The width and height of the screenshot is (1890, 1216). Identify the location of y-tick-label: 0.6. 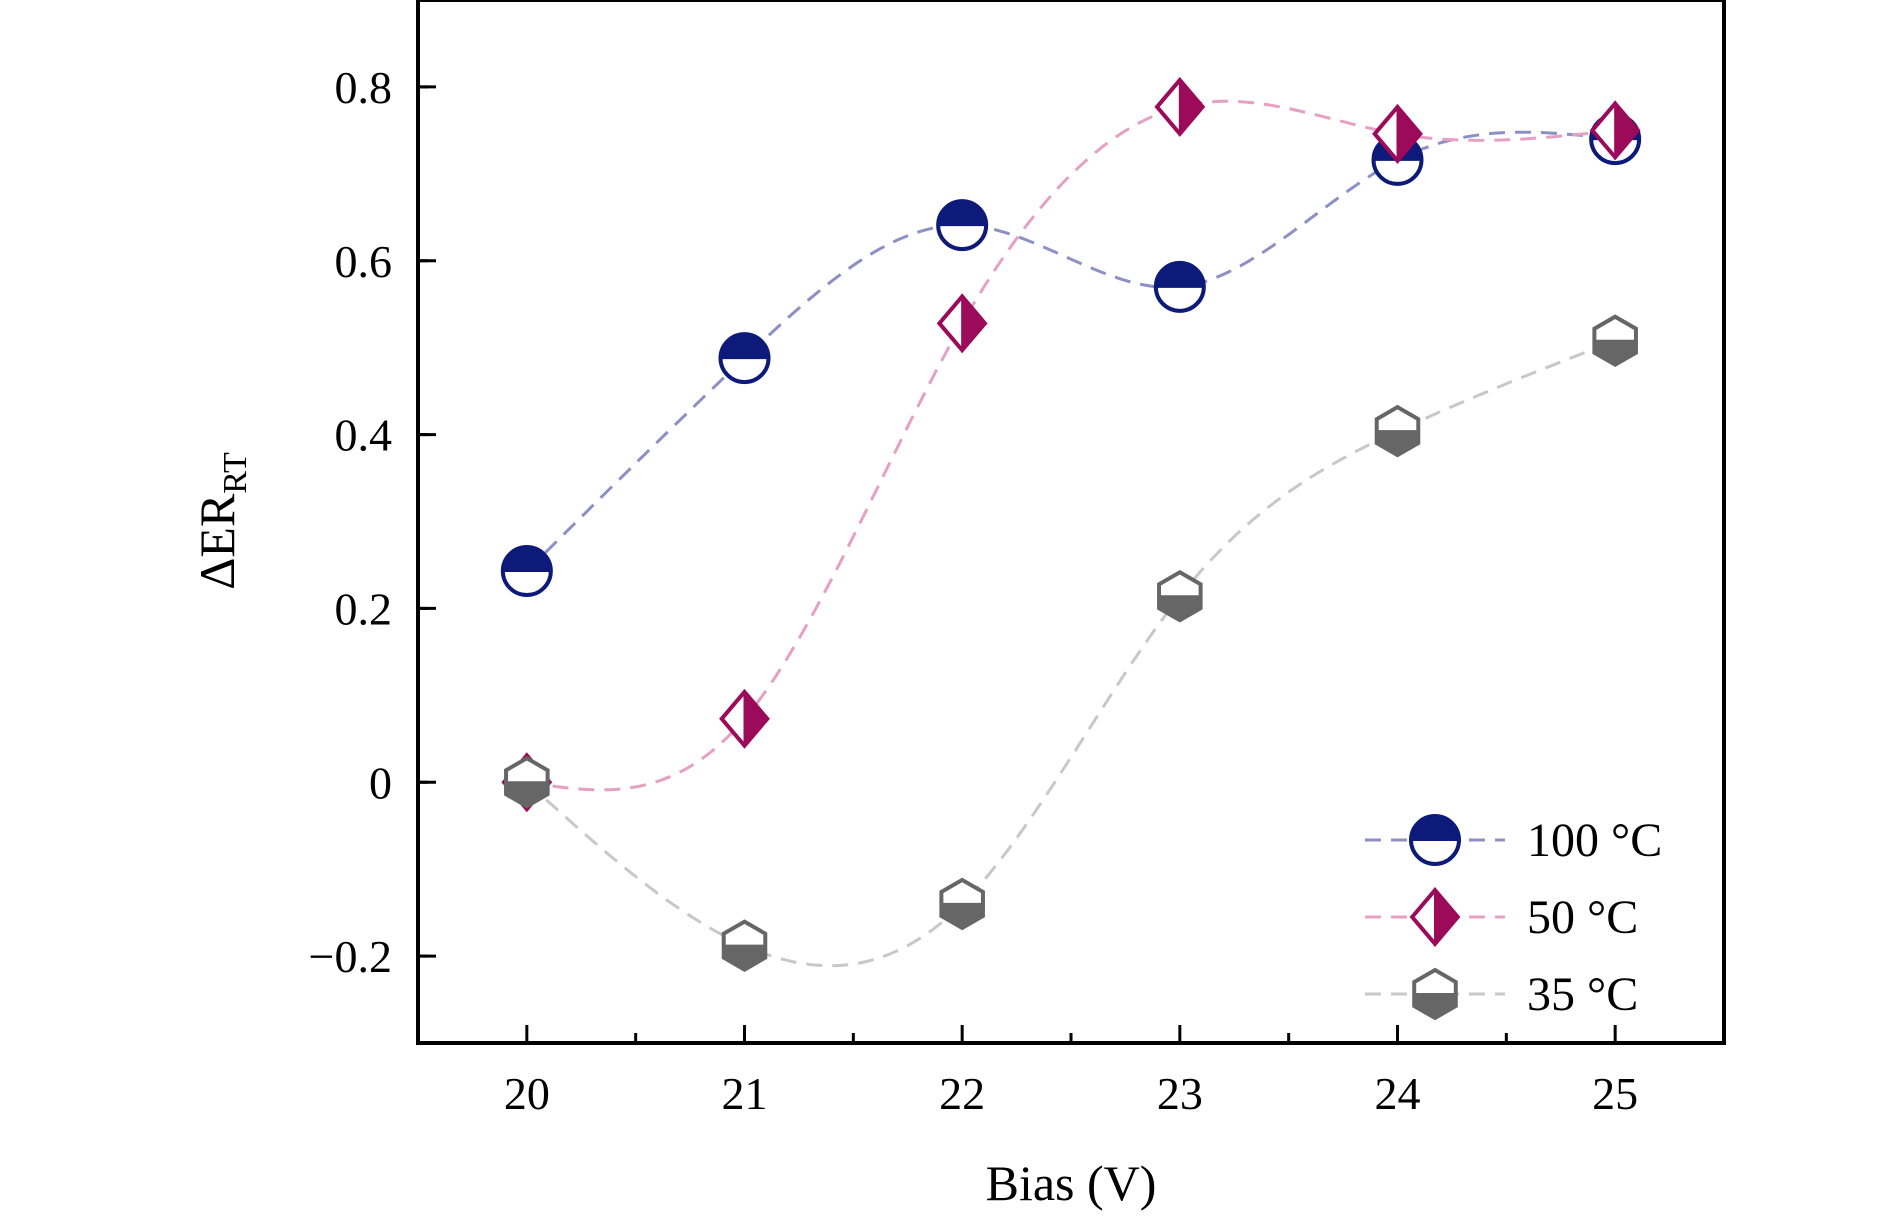
(364, 261).